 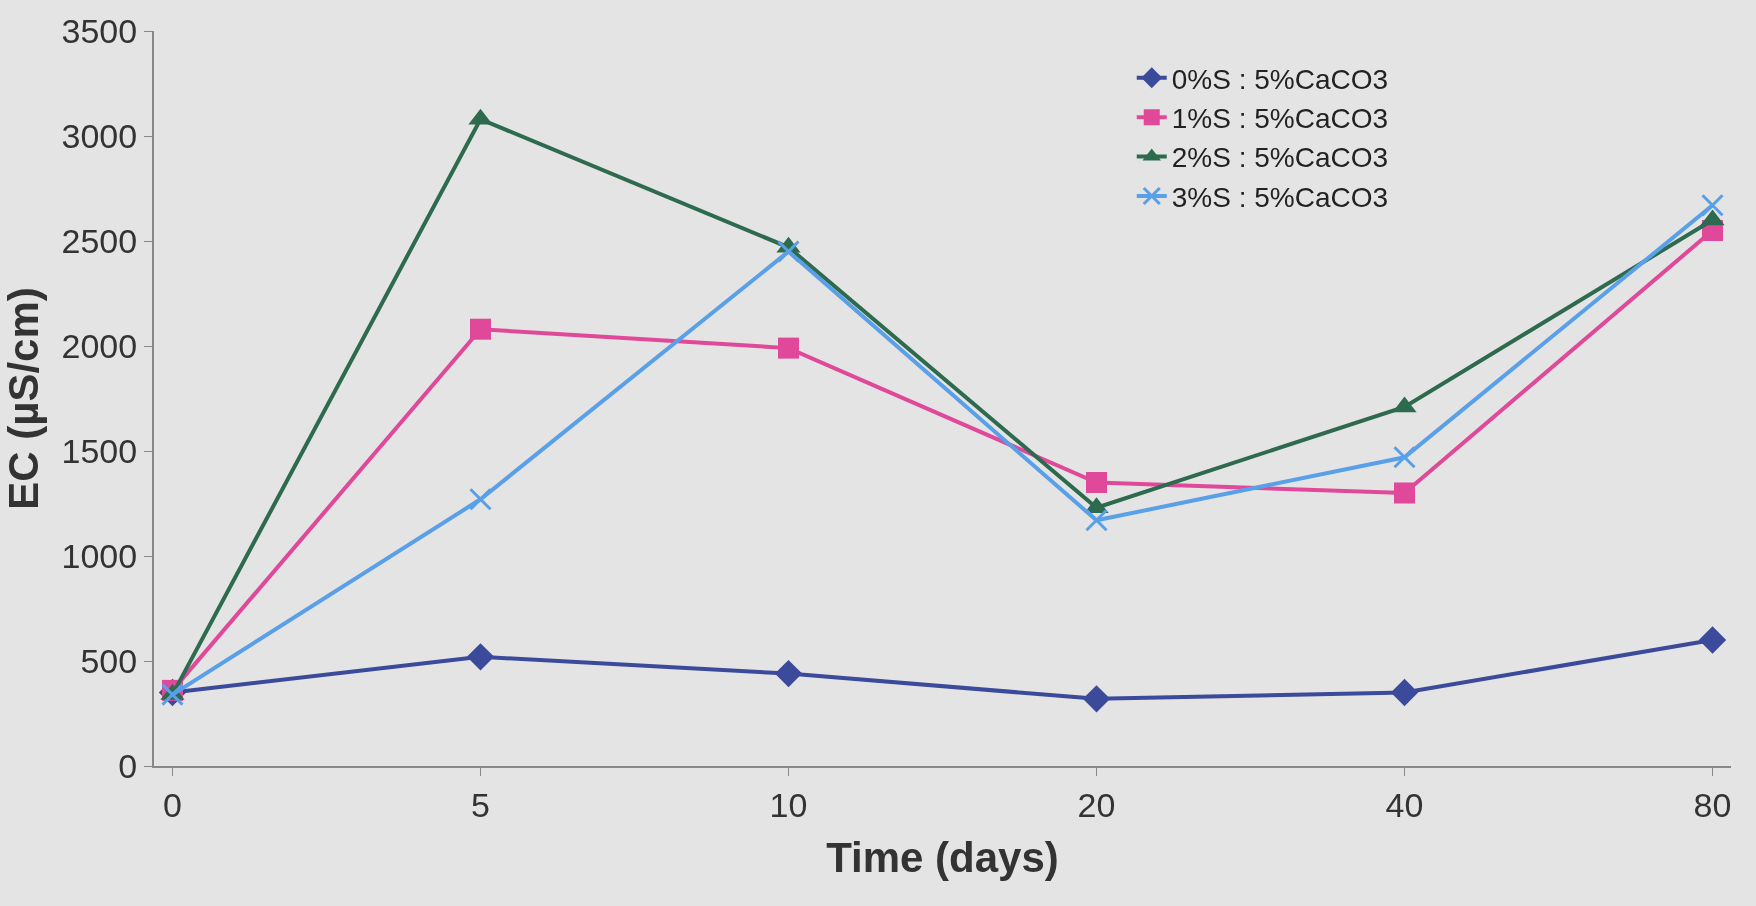 I want to click on y-tick-label: 2500, so click(x=99, y=240).